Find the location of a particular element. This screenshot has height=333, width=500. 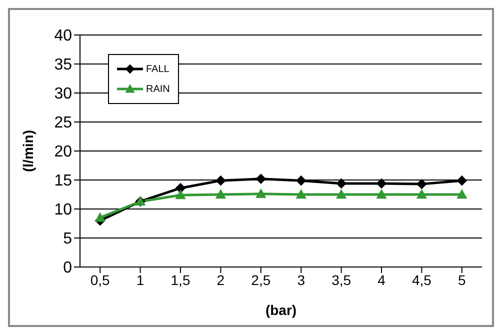

y-tick-label: 30 is located at coordinates (63, 94).